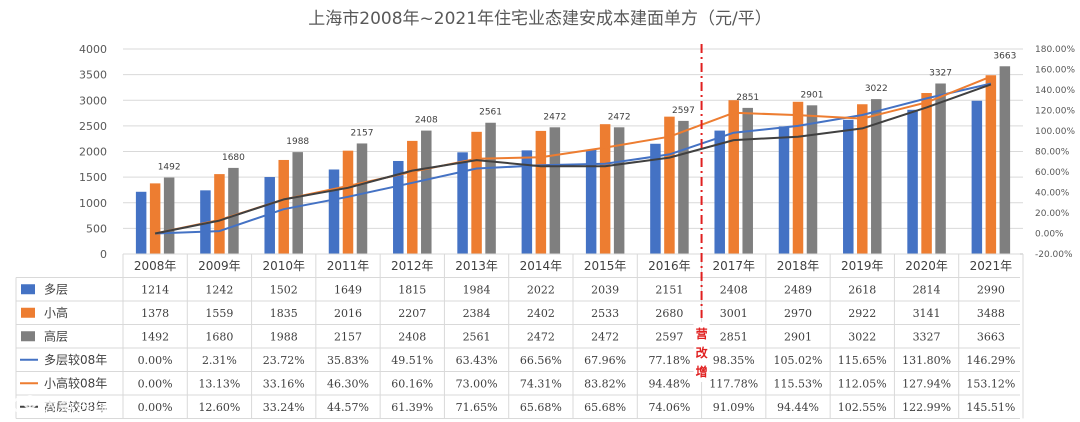  I want to click on annotation-char: 改, so click(702, 352).